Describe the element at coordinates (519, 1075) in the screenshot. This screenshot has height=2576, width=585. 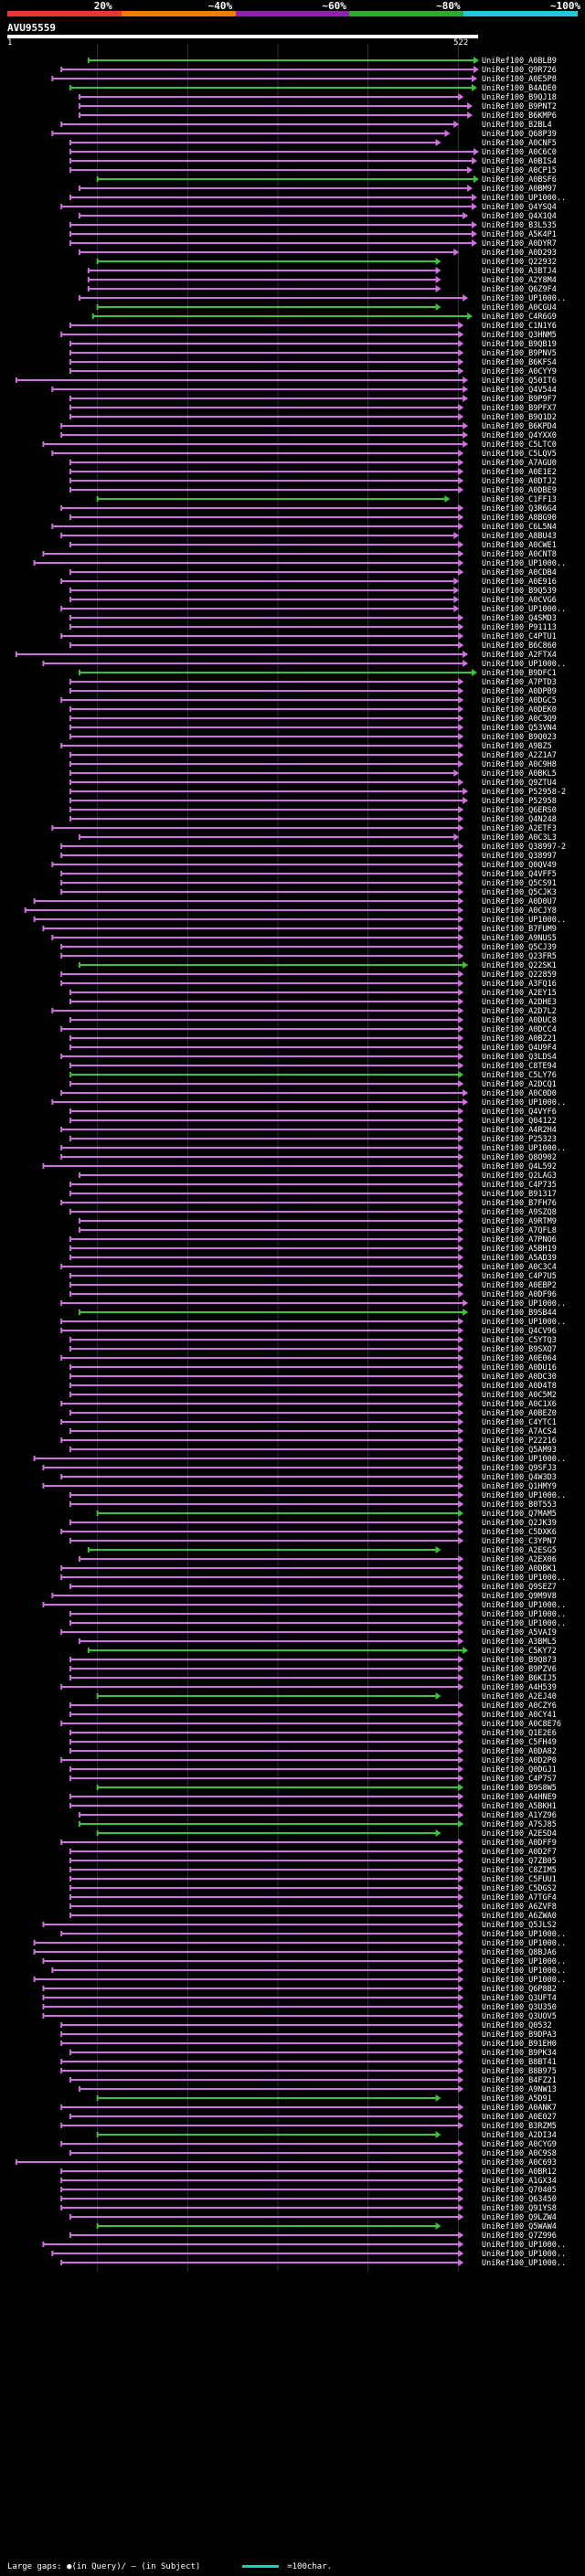
I see `hit-label: UniRef100_C5LY76` at that location.